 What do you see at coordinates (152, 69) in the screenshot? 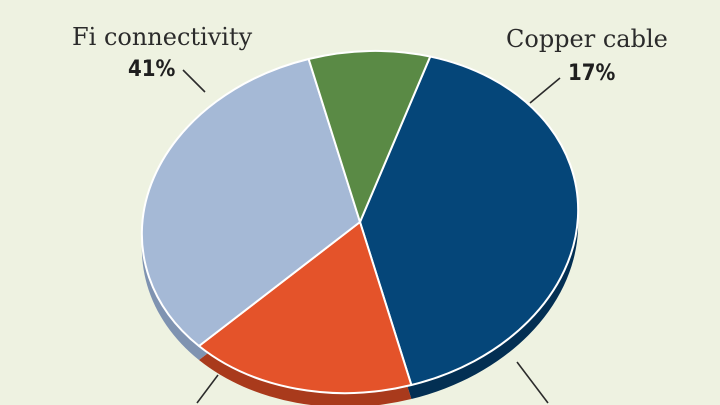
I see `slice-value-fi-connectivity: 41%` at bounding box center [152, 69].